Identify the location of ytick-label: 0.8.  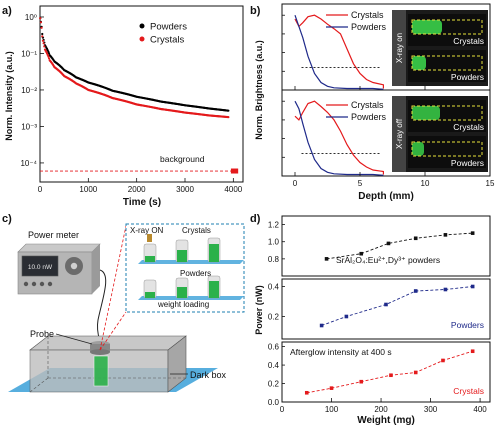
(274, 259).